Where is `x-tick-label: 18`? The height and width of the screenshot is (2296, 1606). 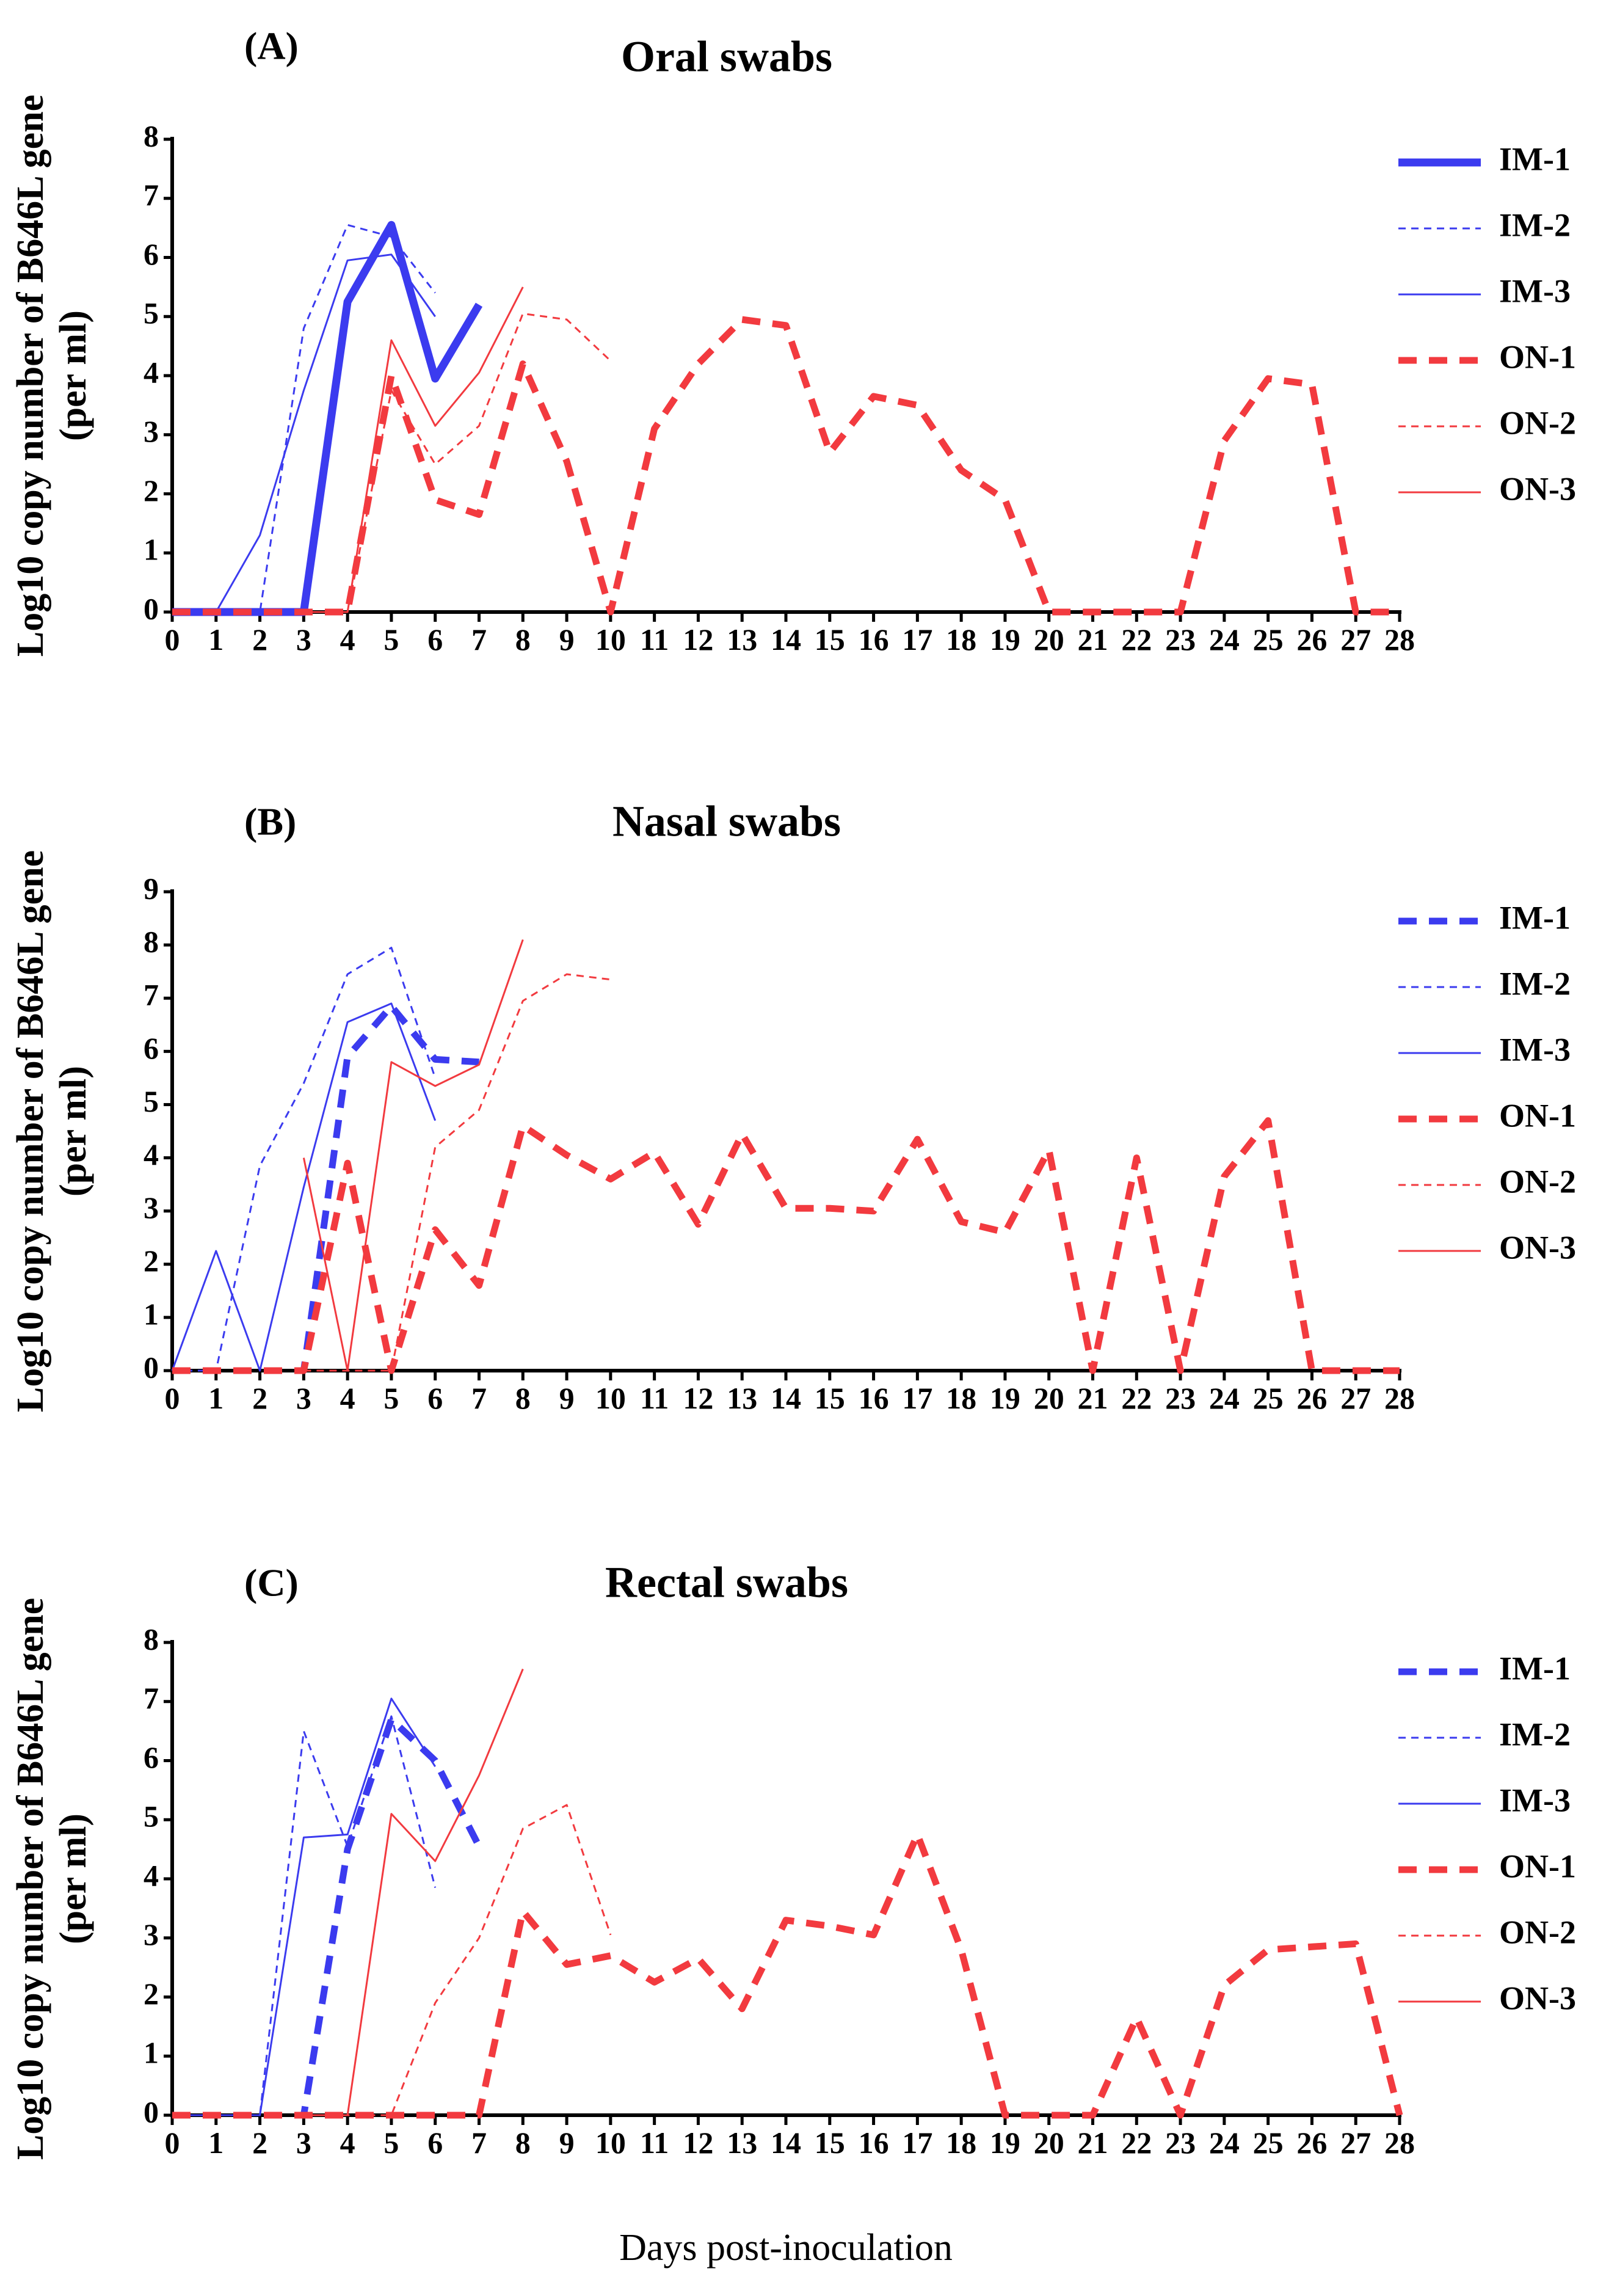
x-tick-label: 18 is located at coordinates (961, 639).